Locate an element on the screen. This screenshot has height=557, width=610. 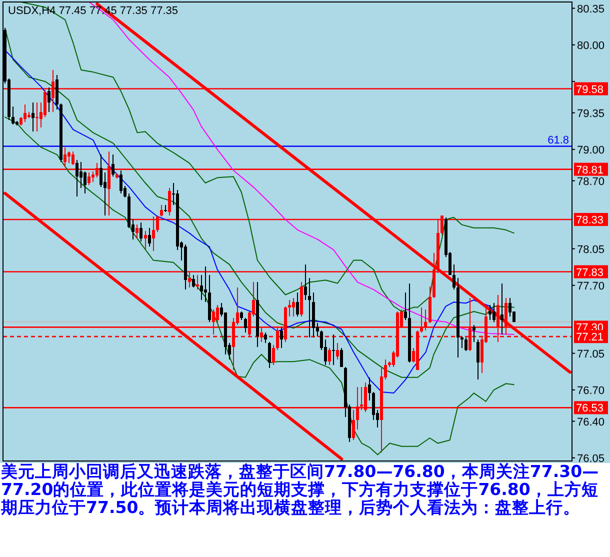
y-tick-label: 78.05 is located at coordinates (591, 250).